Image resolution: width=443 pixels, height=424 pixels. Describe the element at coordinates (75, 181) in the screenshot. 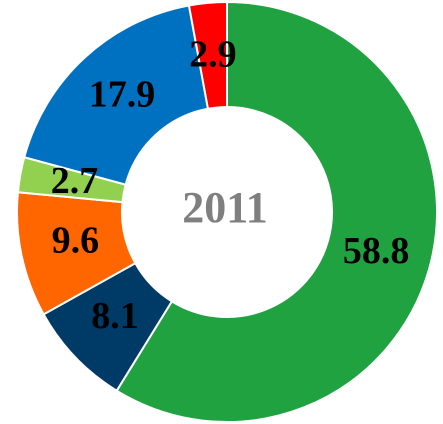

I see `data-label: 2.7` at that location.